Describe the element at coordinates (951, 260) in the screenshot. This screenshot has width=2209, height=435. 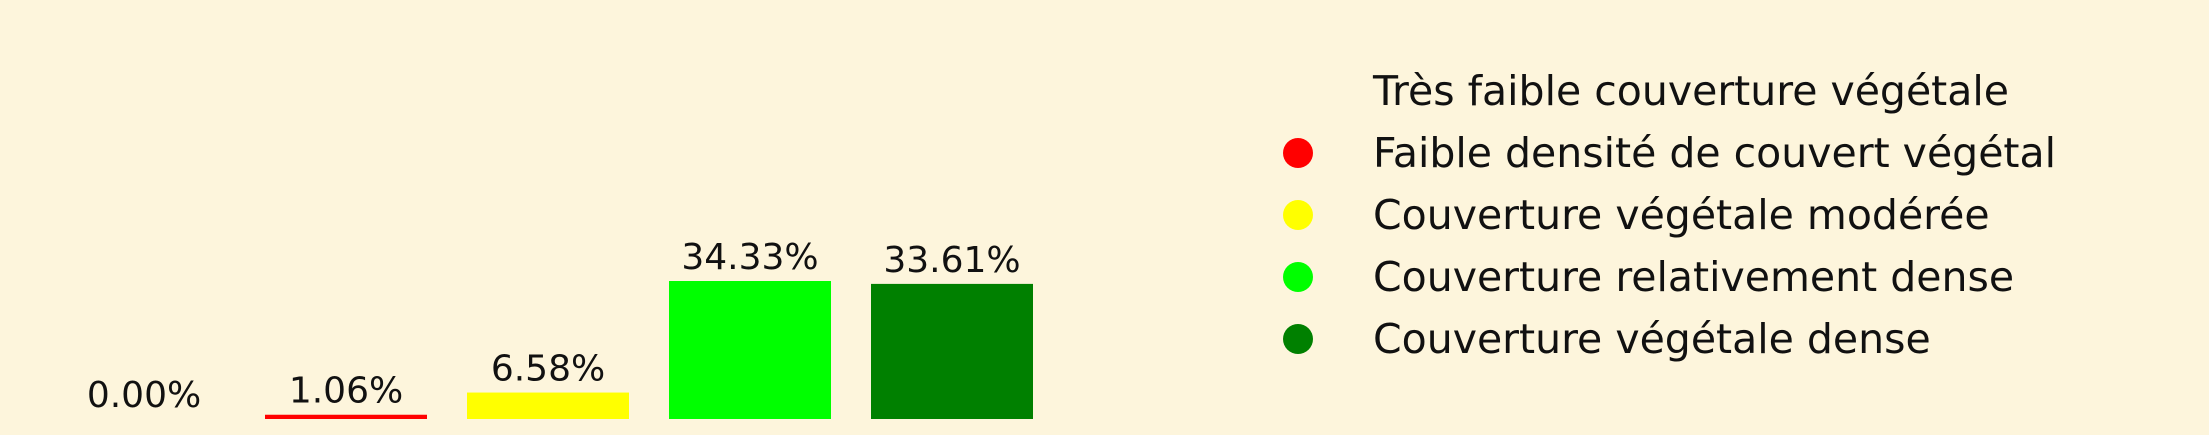
I see `bar-value-label-5: 33.61%` at that location.